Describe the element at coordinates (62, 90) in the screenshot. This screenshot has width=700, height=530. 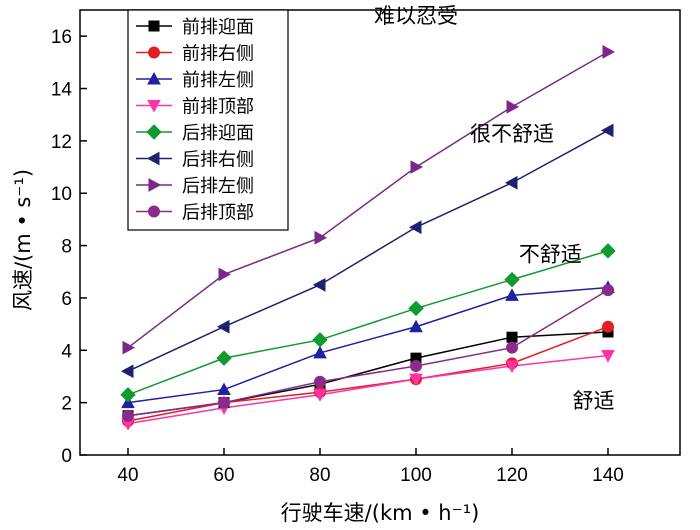
I see `y-tick-label: 14` at that location.